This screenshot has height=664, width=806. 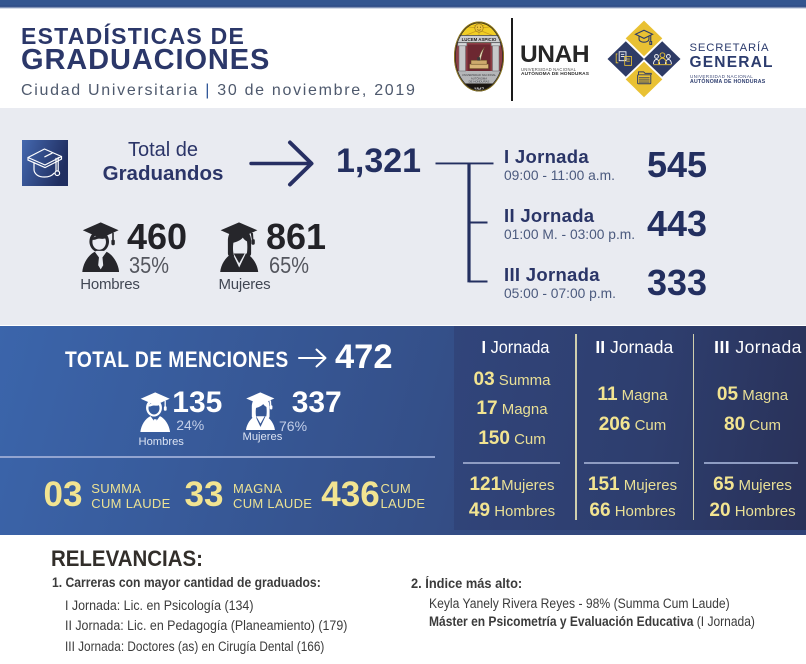 I want to click on svg-text: UNIVERSIDAD NACIONAL, so click(x=479, y=75).